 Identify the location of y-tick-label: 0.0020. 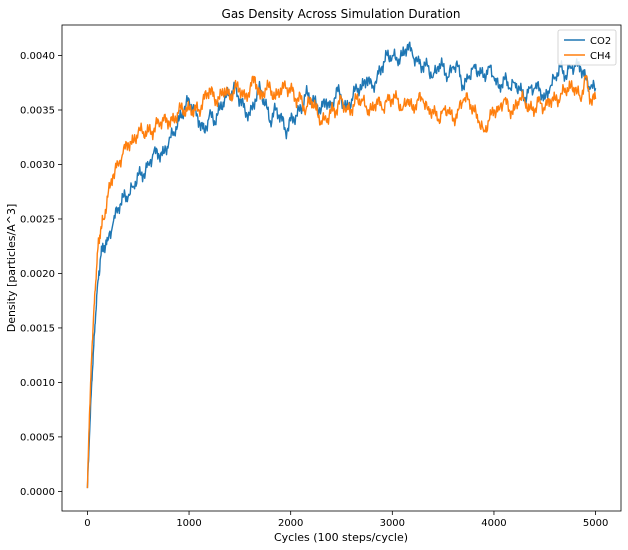
(37, 274).